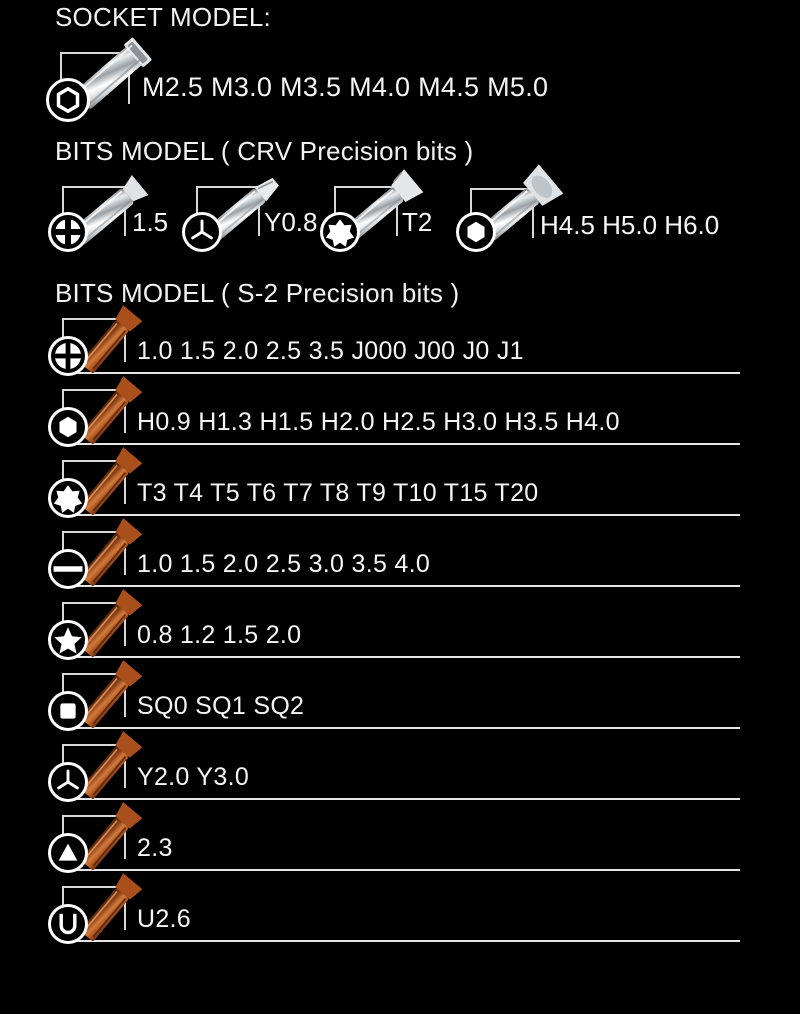 This screenshot has height=1014, width=800. Describe the element at coordinates (257, 293) in the screenshot. I see `section-title-s2: BITS MODEL ( S-2 Precision bits )` at that location.